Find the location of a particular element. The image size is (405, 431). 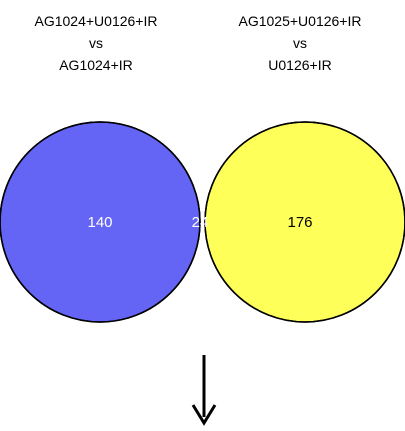

left-only-count: 140 is located at coordinates (99, 222).